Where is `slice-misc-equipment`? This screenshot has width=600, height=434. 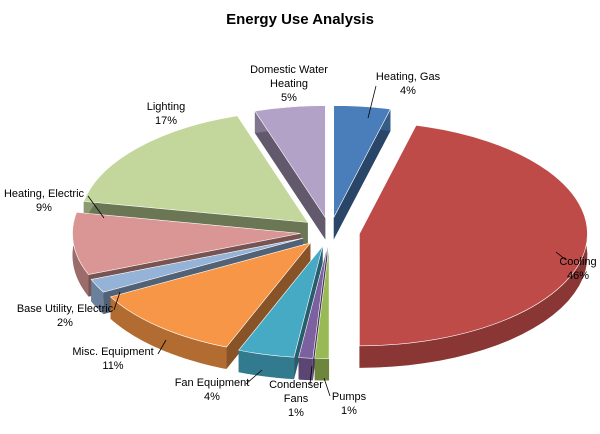 slice-misc-equipment is located at coordinates (210, 295).